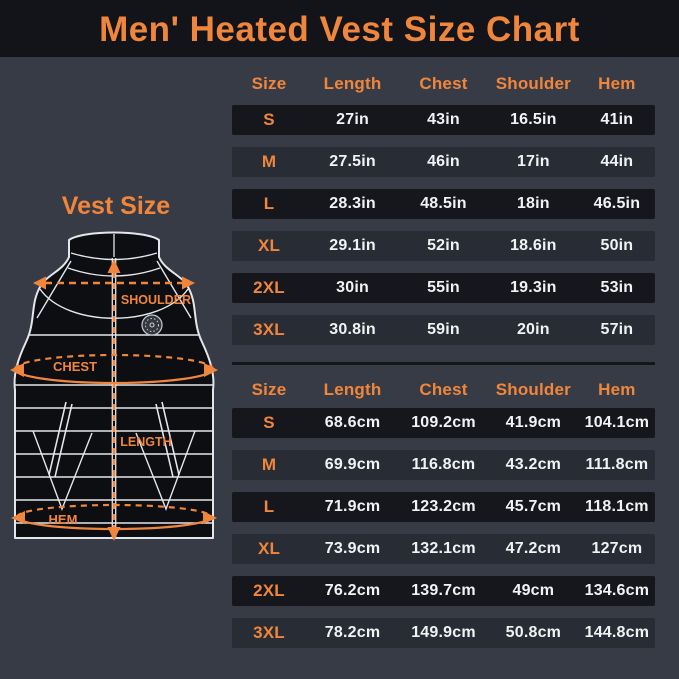 This screenshot has height=679, width=679. I want to click on shoulder-arrow, so click(114, 283).